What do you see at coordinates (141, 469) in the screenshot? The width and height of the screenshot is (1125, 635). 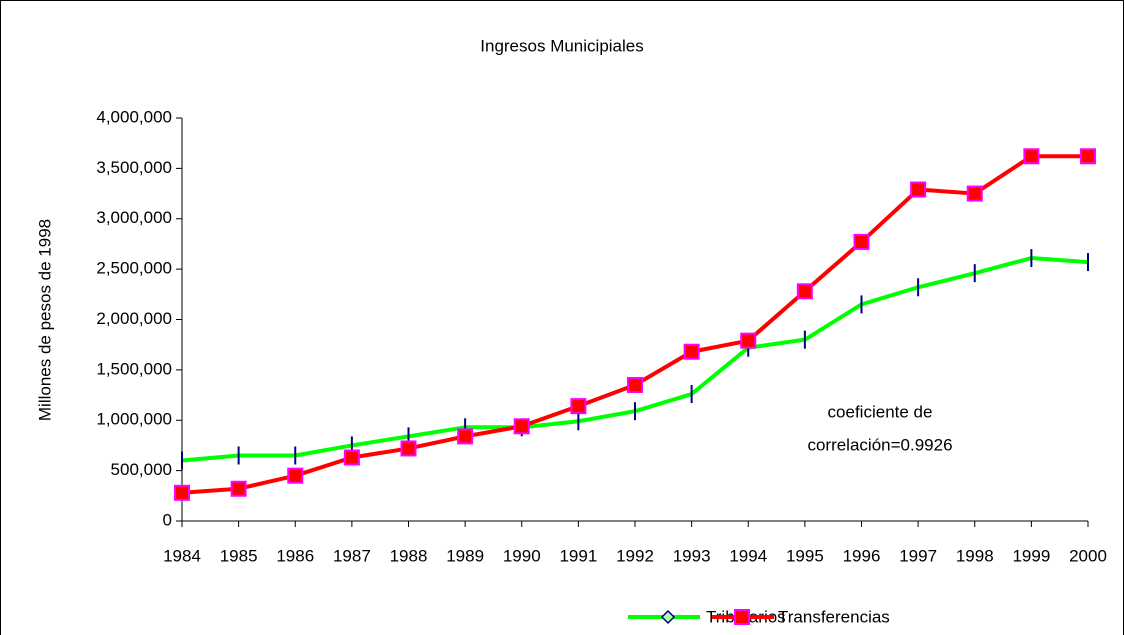 I see `y-tick-label: 500,000` at bounding box center [141, 469].